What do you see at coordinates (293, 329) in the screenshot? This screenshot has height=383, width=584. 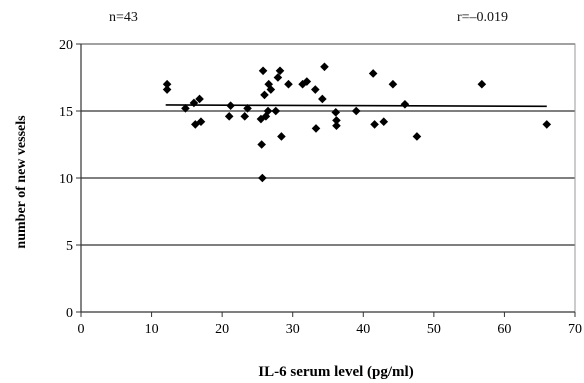 I see `x-tick-label-30: 30` at bounding box center [293, 329].